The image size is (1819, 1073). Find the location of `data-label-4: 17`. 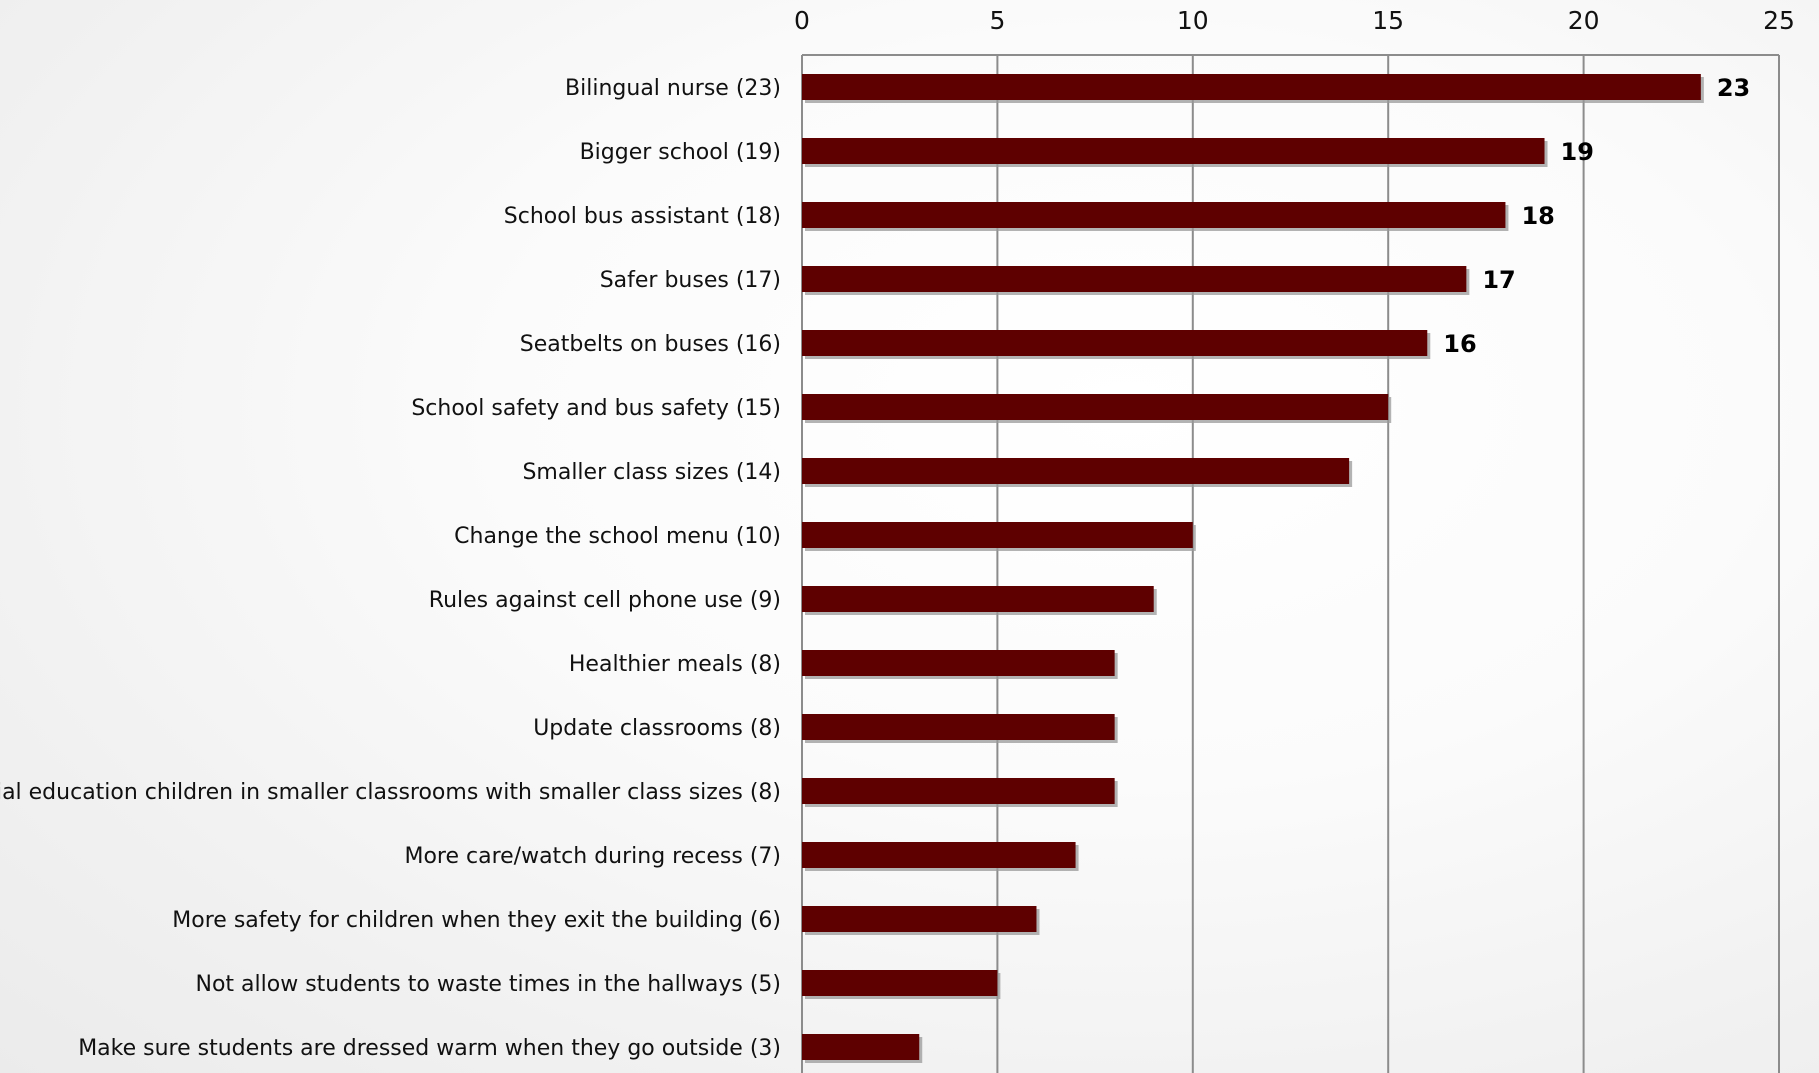

data-label-4: 17 is located at coordinates (1498, 280).